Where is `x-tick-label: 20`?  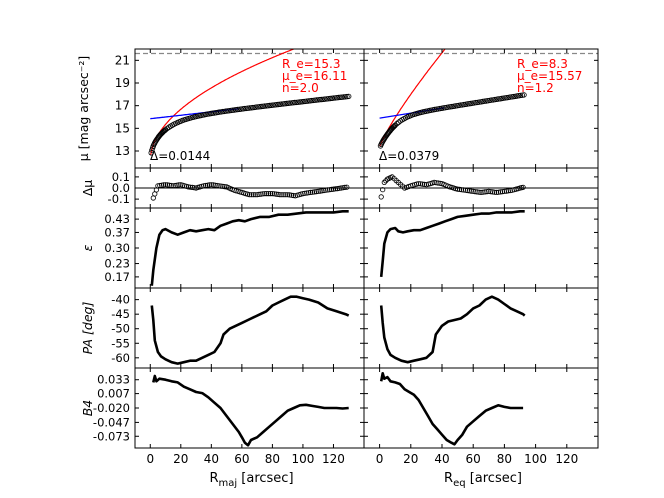 x-tick-label: 20 is located at coordinates (410, 459).